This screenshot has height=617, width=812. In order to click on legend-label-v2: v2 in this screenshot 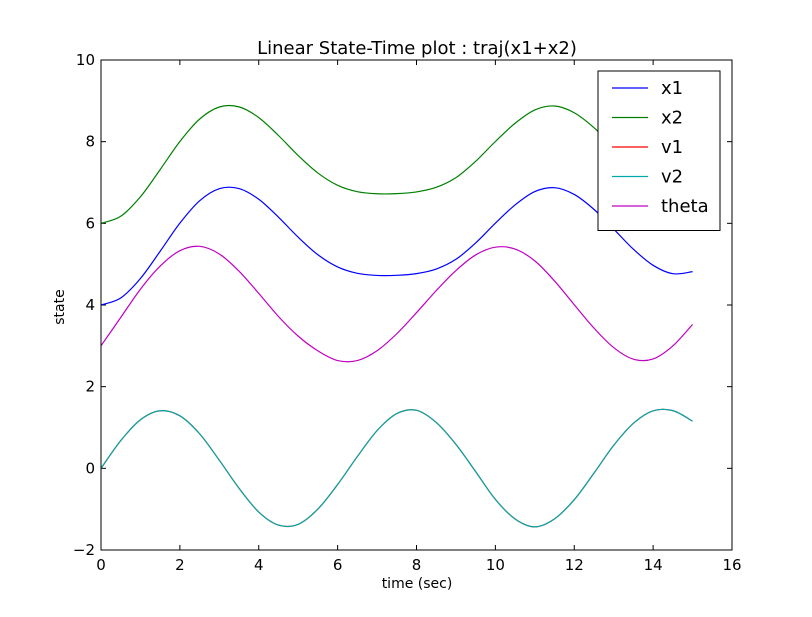, I will do `click(672, 177)`.